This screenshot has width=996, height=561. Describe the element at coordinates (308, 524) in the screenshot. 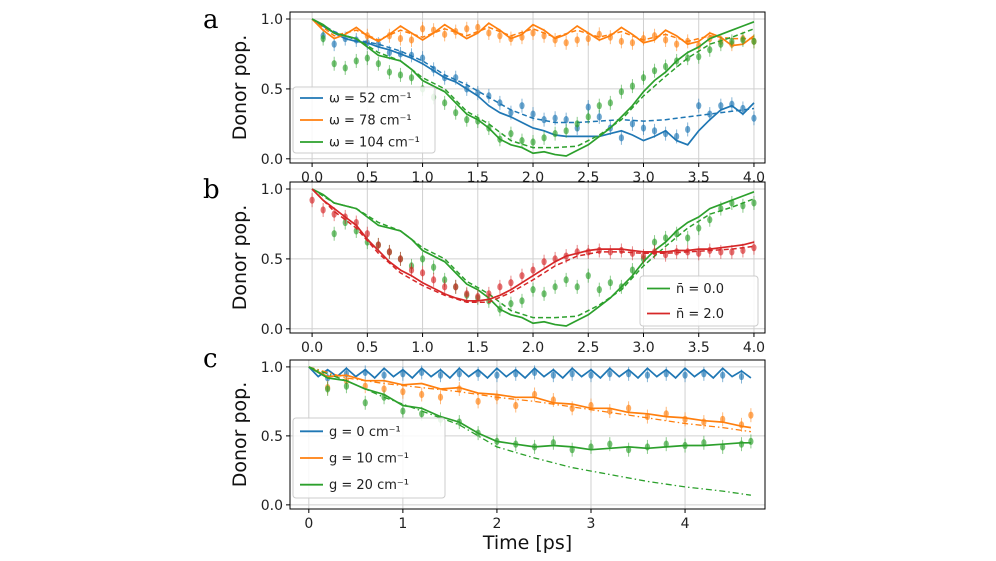

I see `x-tick-label: 0` at that location.